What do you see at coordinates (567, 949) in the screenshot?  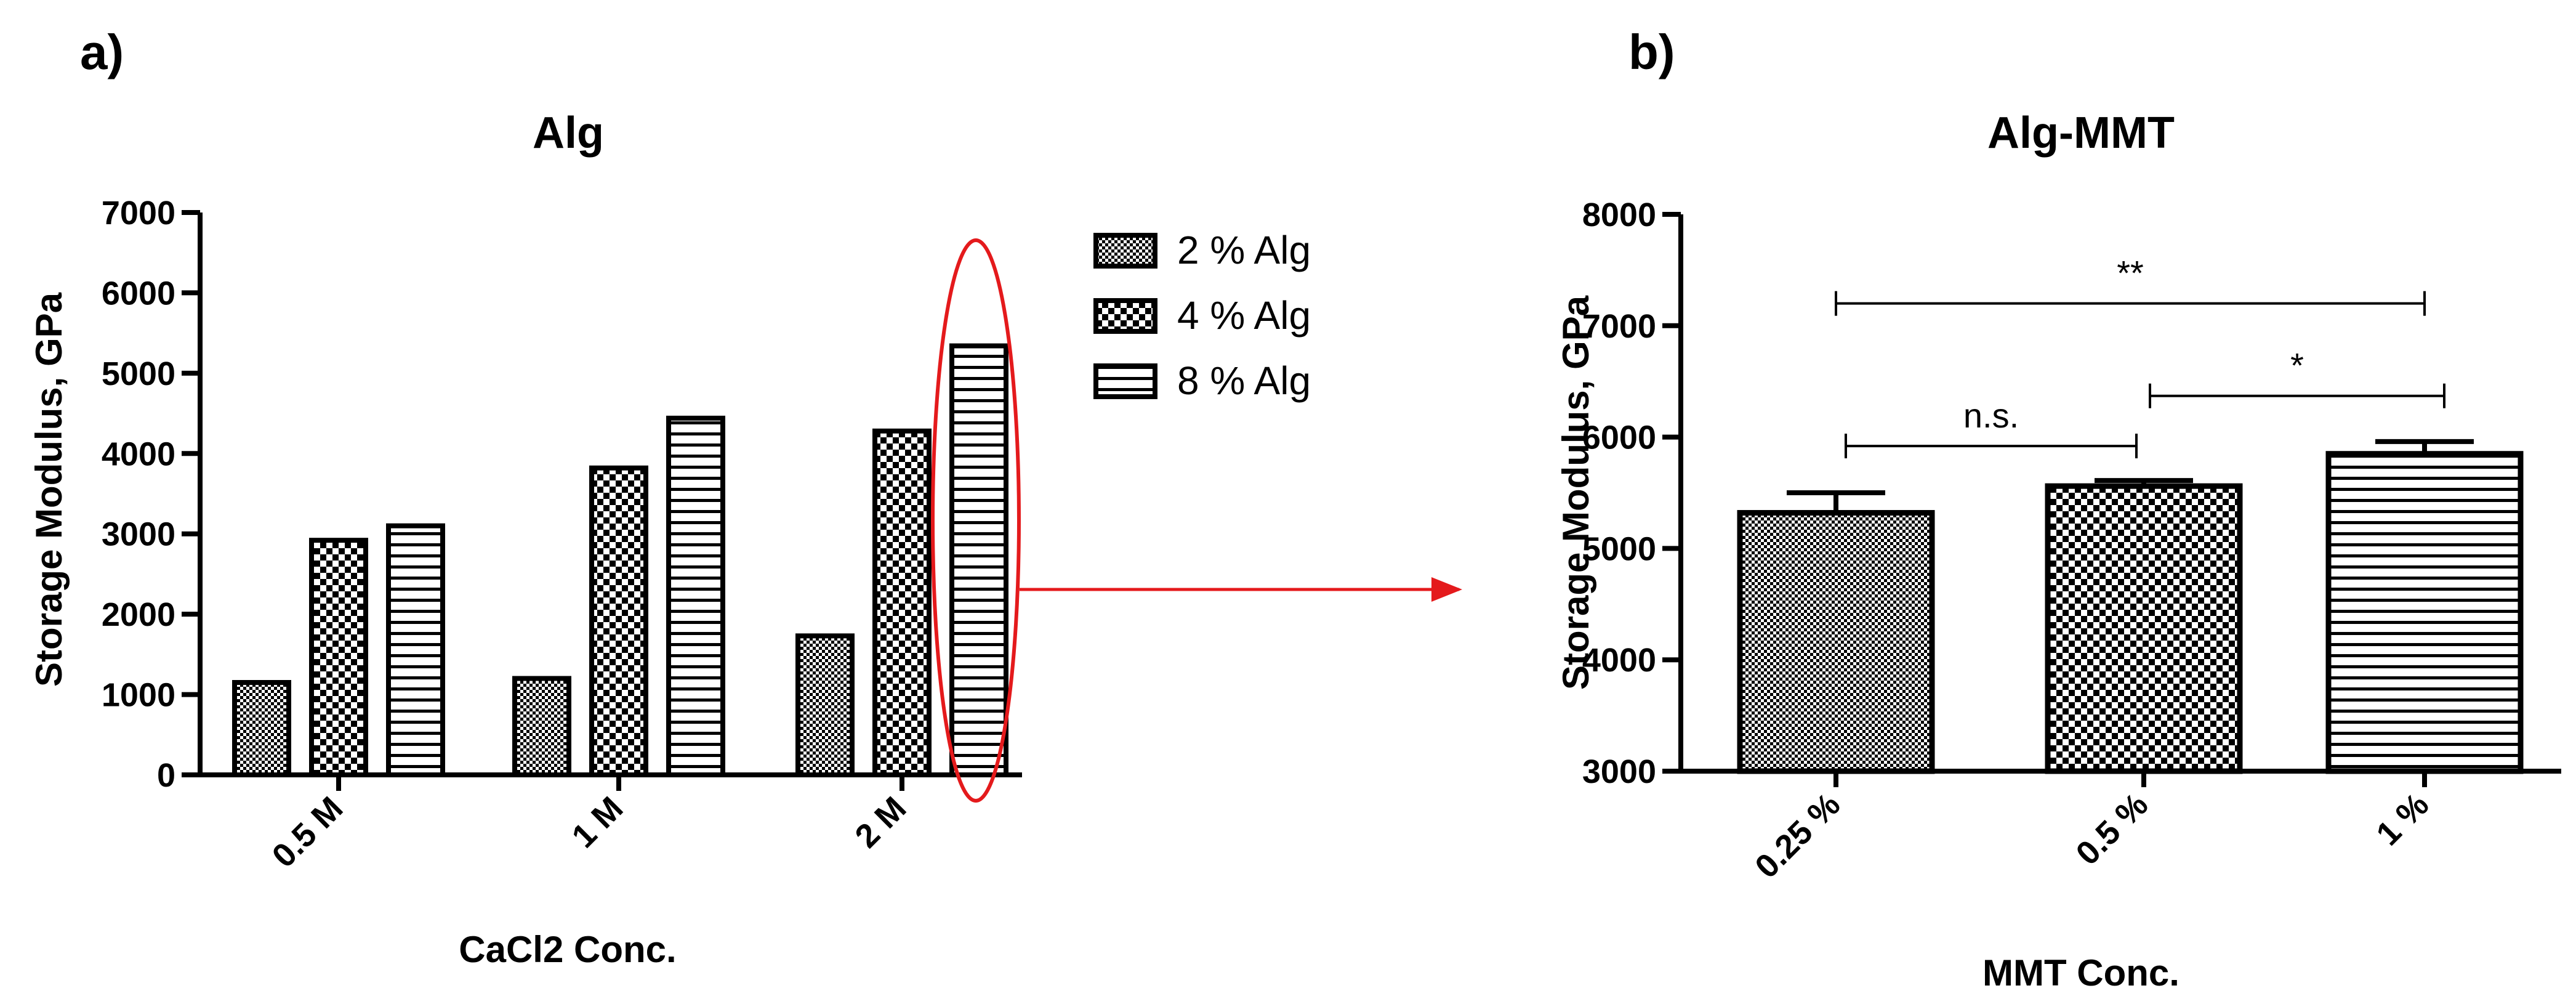 I see `panel-a-x-axis-title: CaCl2 Conc.` at bounding box center [567, 949].